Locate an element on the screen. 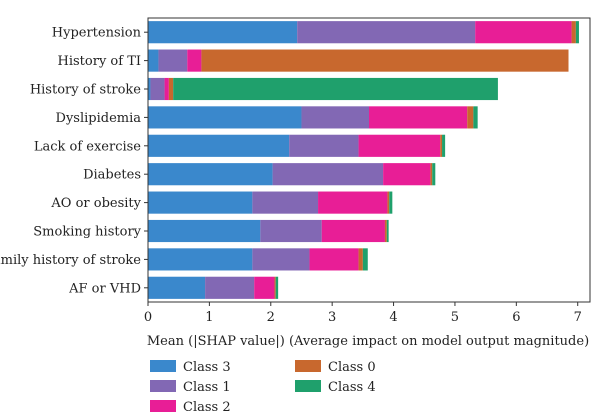 This screenshot has width=600, height=414. category-label: Lack of exercise is located at coordinates (87, 146).